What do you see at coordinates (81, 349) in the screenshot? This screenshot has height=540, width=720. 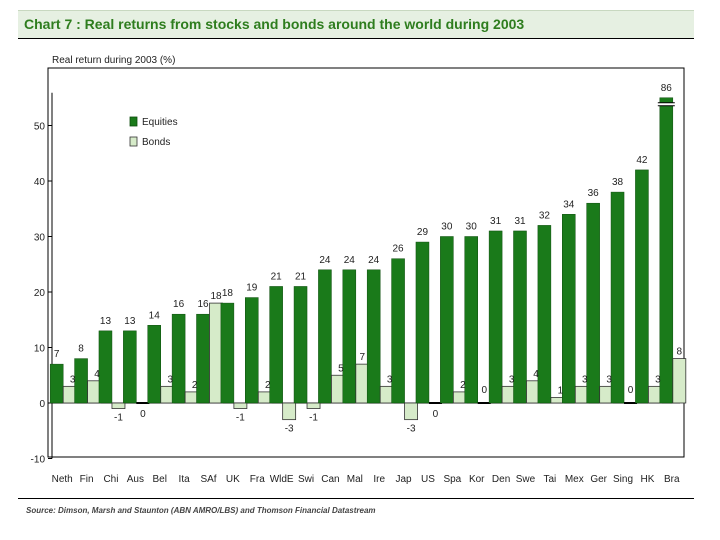 I see `equity-data-label: 8` at bounding box center [81, 349].